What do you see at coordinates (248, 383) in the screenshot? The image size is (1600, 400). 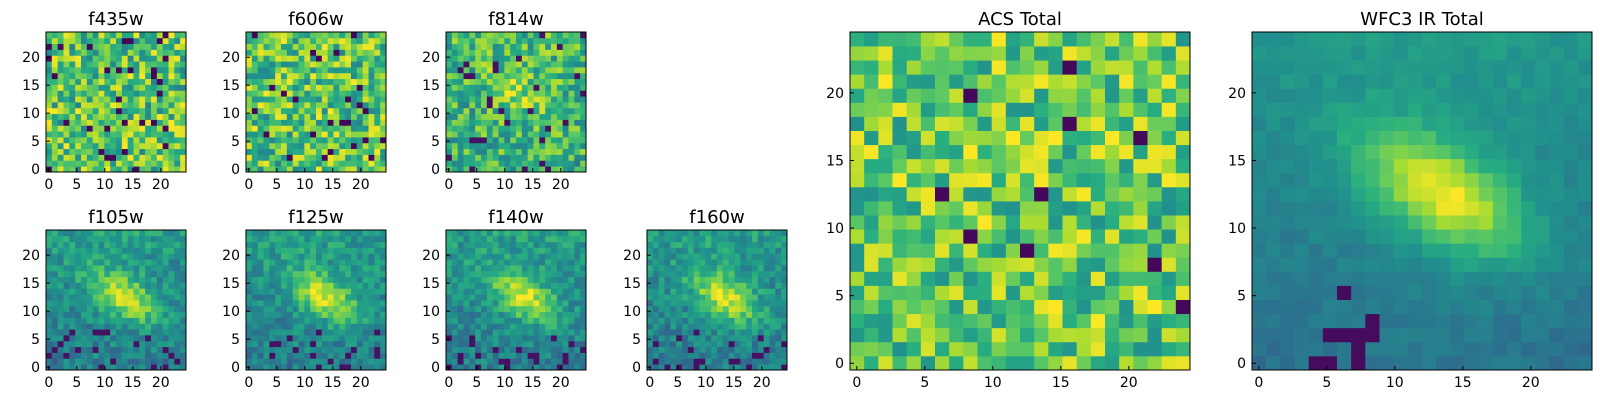 I see `x-tick-label: 0` at bounding box center [248, 383].